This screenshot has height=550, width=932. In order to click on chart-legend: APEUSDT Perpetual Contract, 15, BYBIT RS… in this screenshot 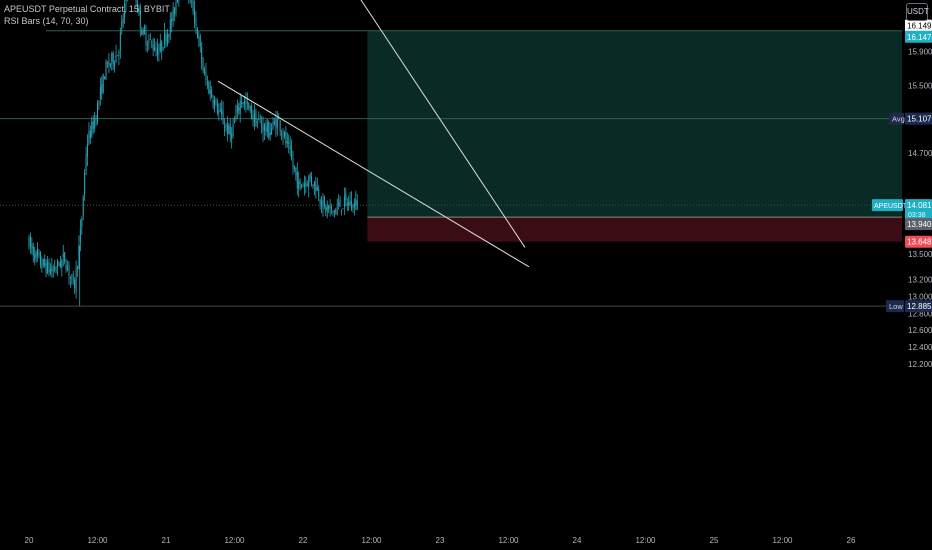, I will do `click(87, 15)`.